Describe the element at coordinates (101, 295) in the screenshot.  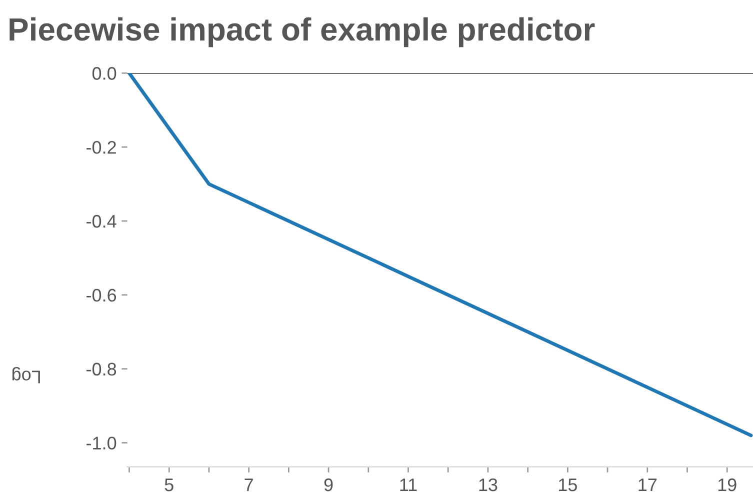
I see `y-tick-label: -0.6` at that location.